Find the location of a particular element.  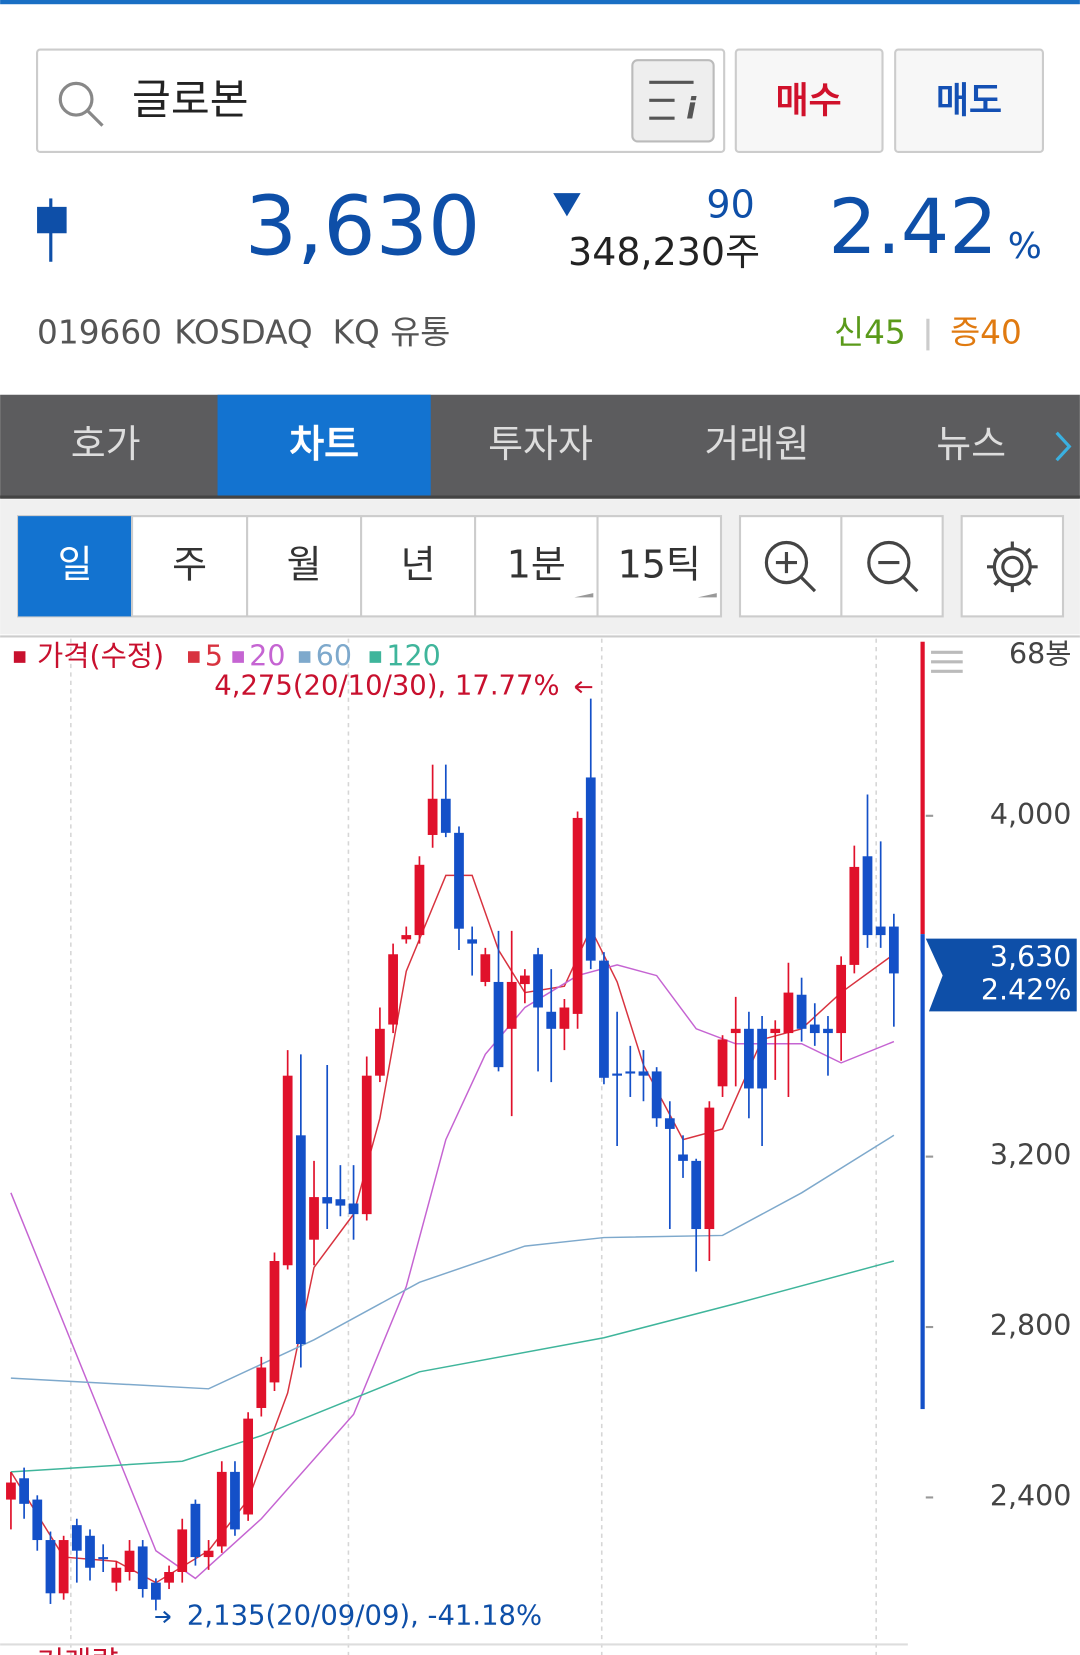

legend-label: 60 is located at coordinates (334, 656).